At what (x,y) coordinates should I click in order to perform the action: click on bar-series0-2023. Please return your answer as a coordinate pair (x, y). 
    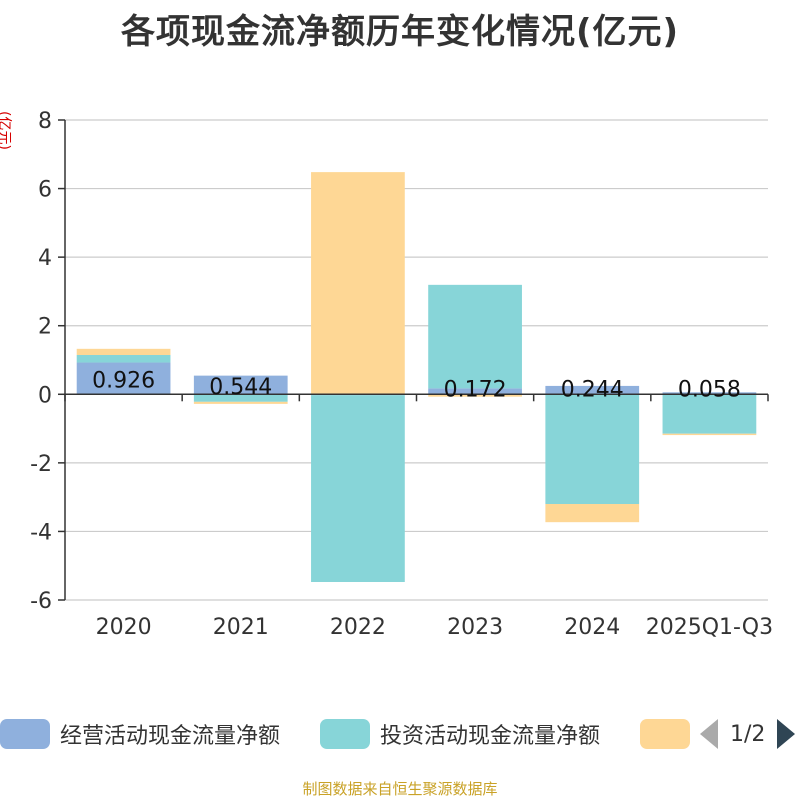
    Looking at the image, I should click on (475, 391).